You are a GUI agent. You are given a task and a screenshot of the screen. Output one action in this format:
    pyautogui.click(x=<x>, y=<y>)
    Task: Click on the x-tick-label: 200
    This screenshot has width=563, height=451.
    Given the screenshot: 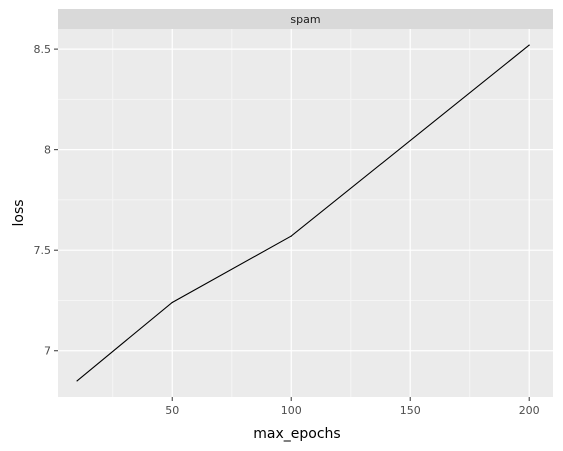 What is the action you would take?
    pyautogui.click(x=529, y=410)
    